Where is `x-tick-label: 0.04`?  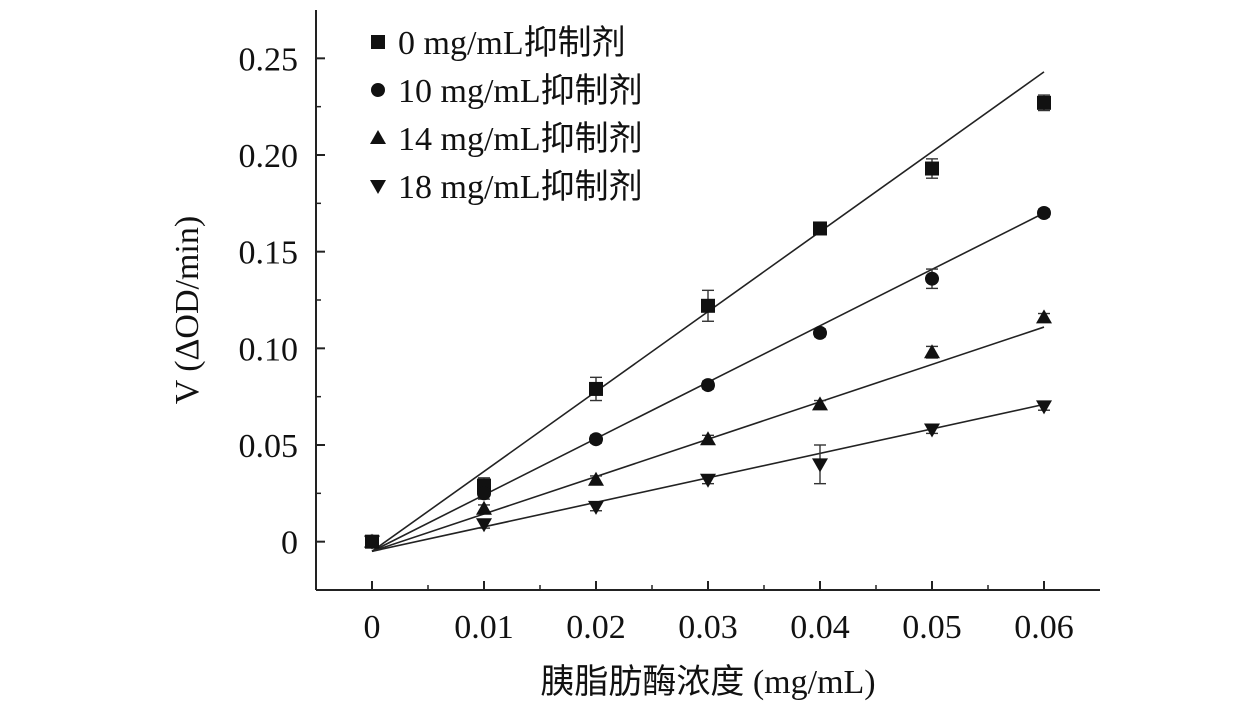
x-tick-label: 0.04 is located at coordinates (820, 627).